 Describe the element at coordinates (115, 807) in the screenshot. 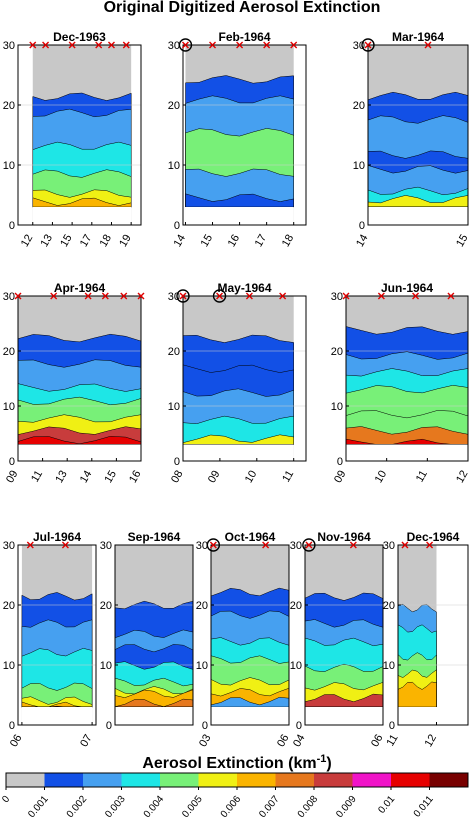

I see `colorbar-tick-label: 0.003` at that location.